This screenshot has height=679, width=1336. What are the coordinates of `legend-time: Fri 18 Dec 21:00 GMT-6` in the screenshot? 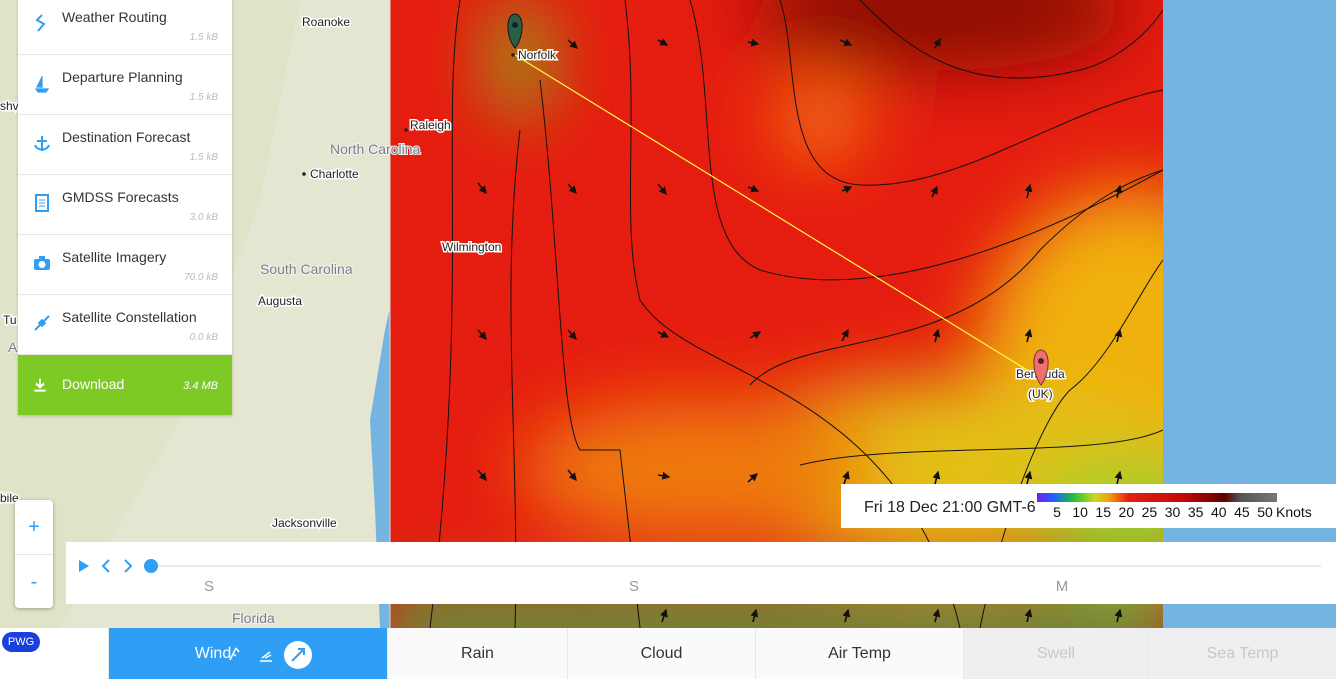 It's located at (950, 507).